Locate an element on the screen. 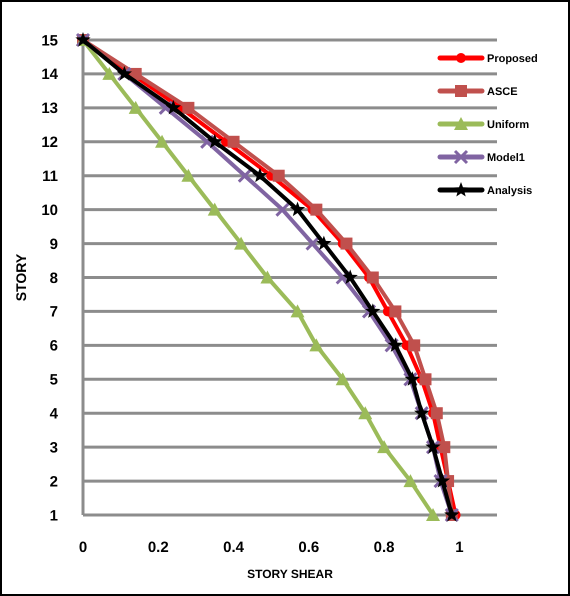 The width and height of the screenshot is (570, 596). y-tick-label: 10 is located at coordinates (49, 210).